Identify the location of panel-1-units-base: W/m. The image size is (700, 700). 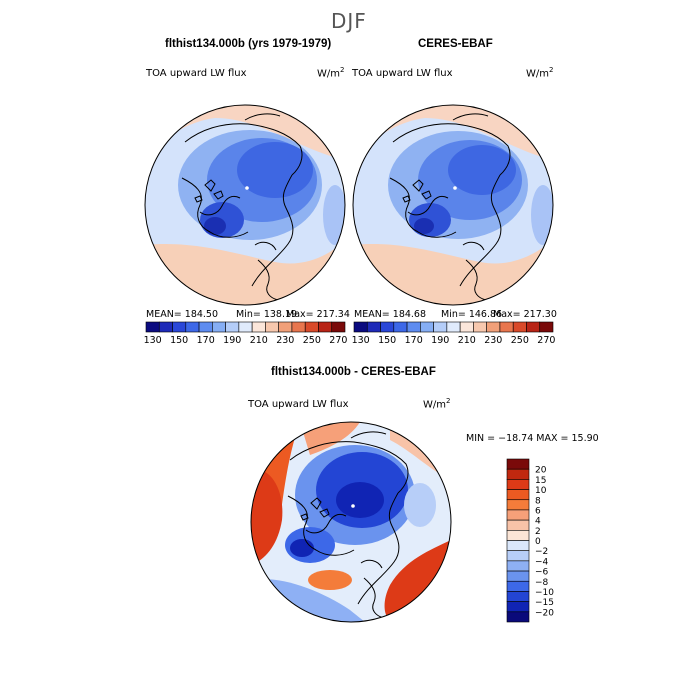
(328, 74).